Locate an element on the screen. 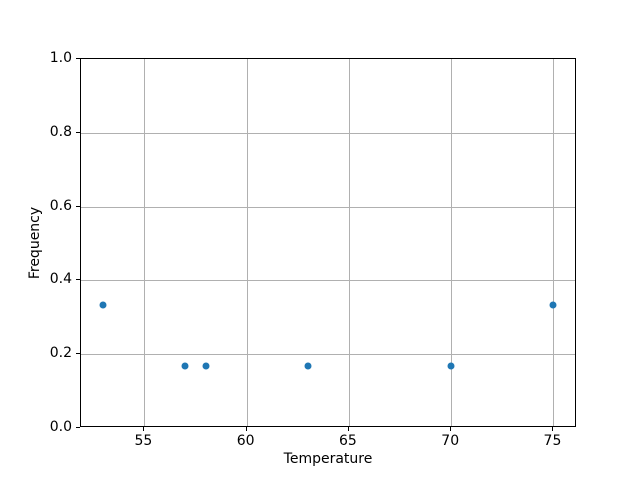  y-tick-label: 0.0 is located at coordinates (60, 427).